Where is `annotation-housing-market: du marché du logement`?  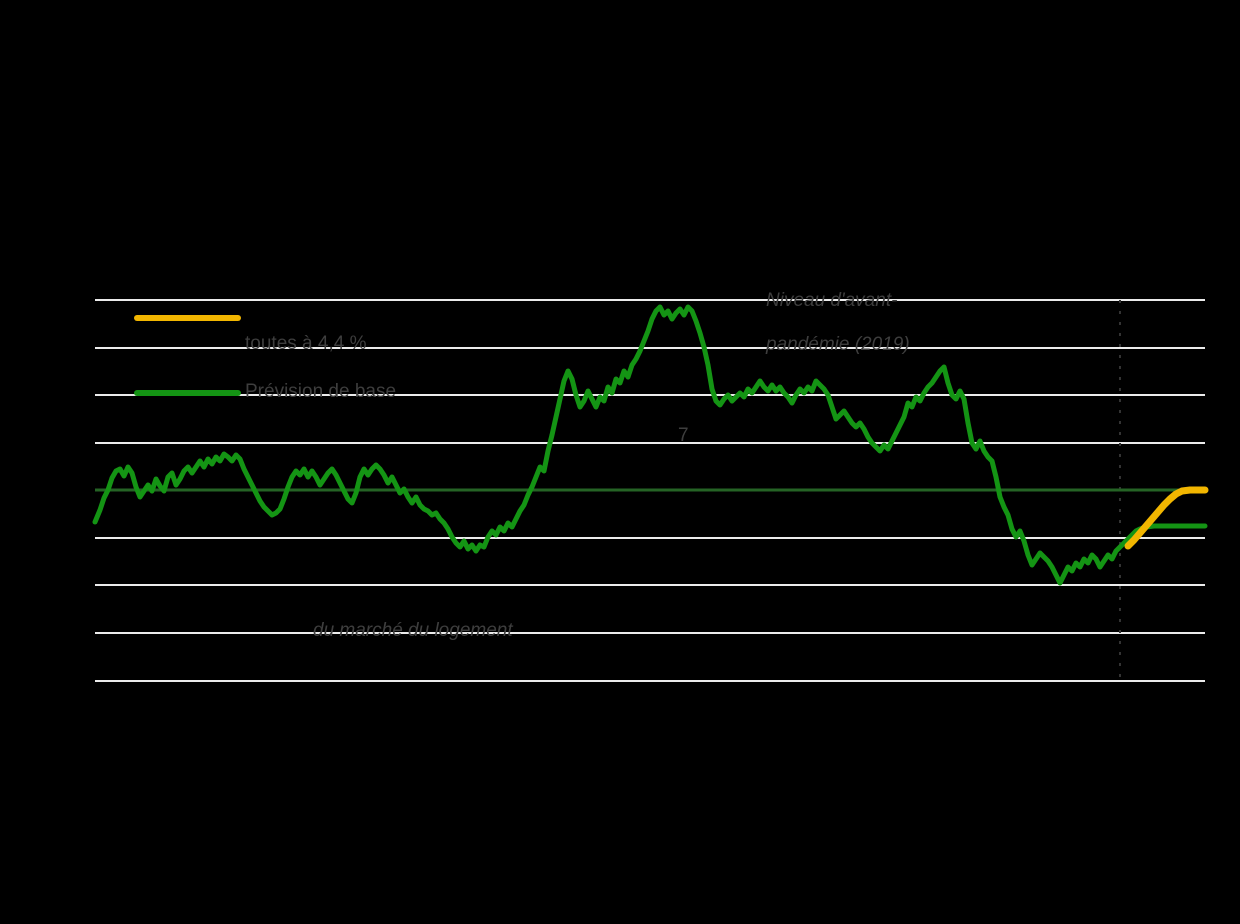 annotation-housing-market: du marché du logement is located at coordinates (413, 630).